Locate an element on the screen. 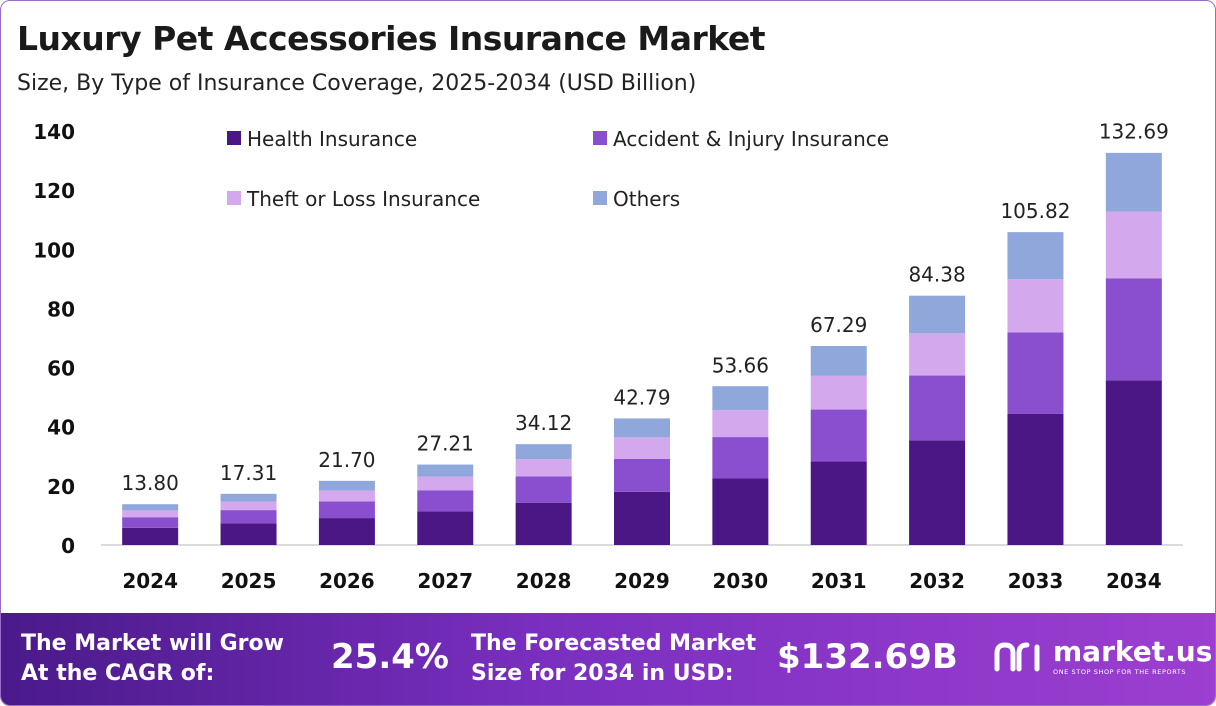  bar-total-label: 105.82 is located at coordinates (1035, 211).